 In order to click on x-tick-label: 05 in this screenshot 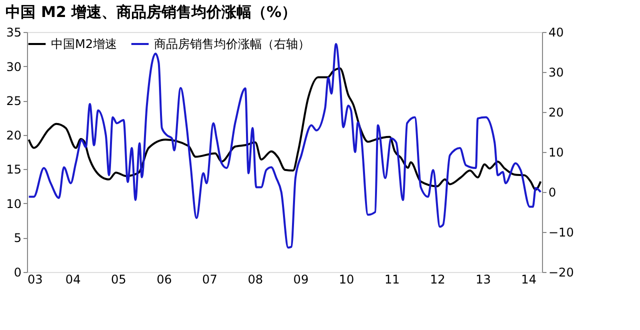, I will do `click(118, 279)`.